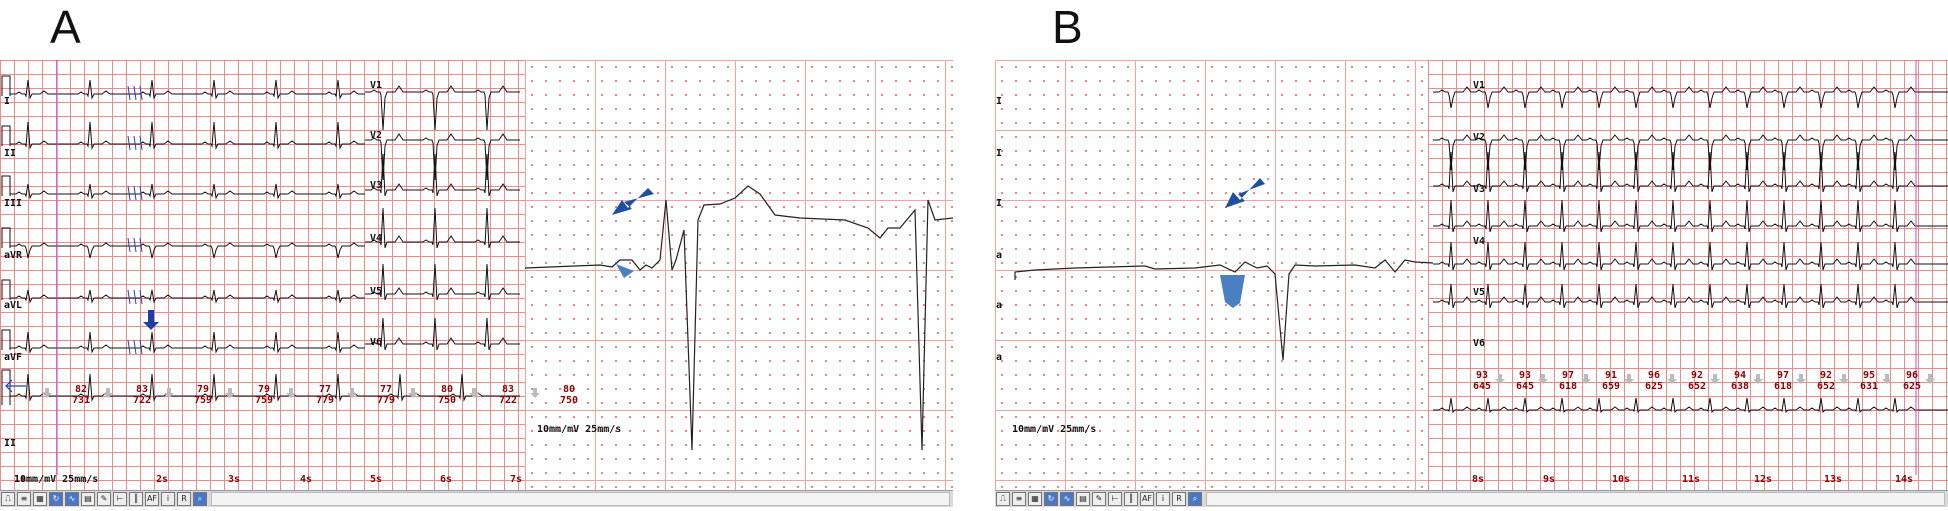  Describe the element at coordinates (142, 400) in the screenshot. I see `rr-ms: 722` at that location.